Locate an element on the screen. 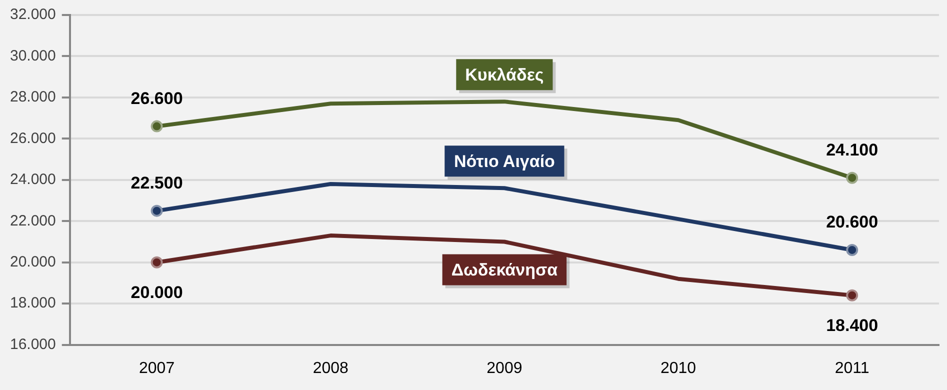  x-tick-label: 2008 is located at coordinates (330, 368).